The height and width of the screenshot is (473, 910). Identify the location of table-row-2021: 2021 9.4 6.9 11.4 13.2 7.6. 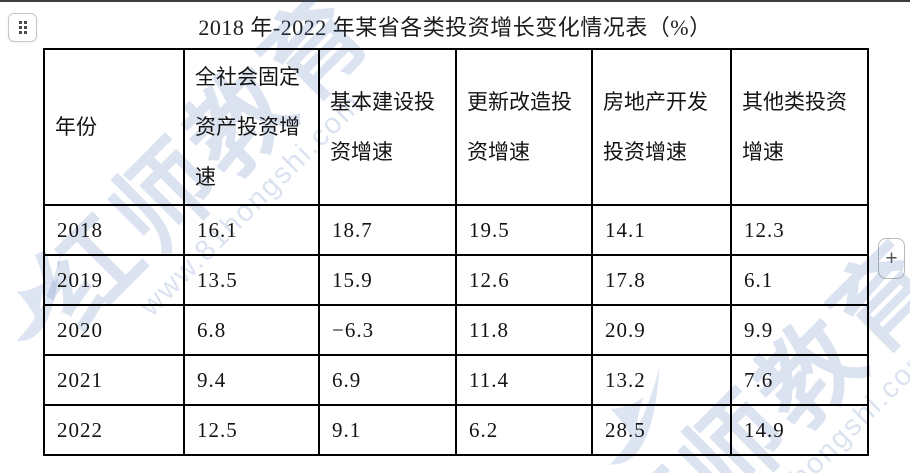
(456, 380).